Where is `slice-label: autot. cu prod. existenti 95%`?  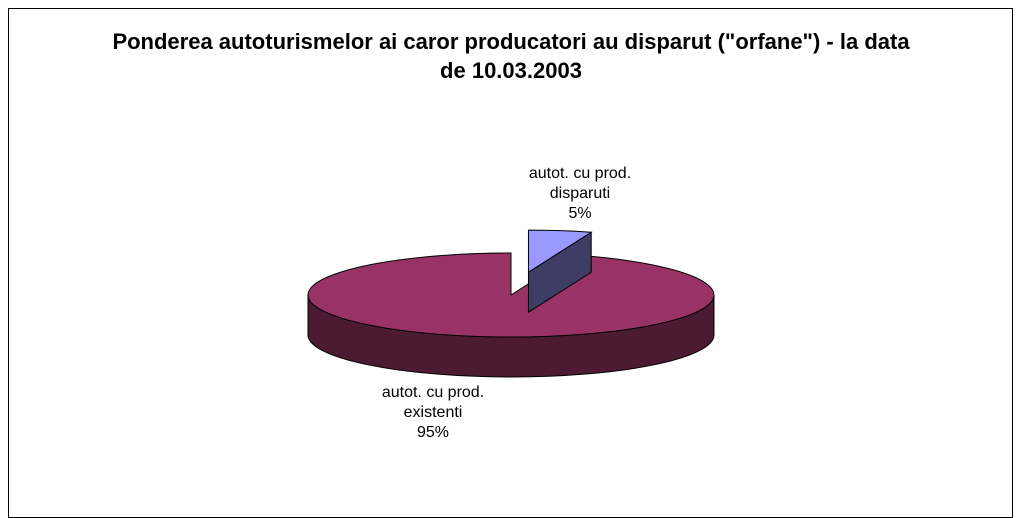
slice-label: autot. cu prod. existenti 95% is located at coordinates (433, 413).